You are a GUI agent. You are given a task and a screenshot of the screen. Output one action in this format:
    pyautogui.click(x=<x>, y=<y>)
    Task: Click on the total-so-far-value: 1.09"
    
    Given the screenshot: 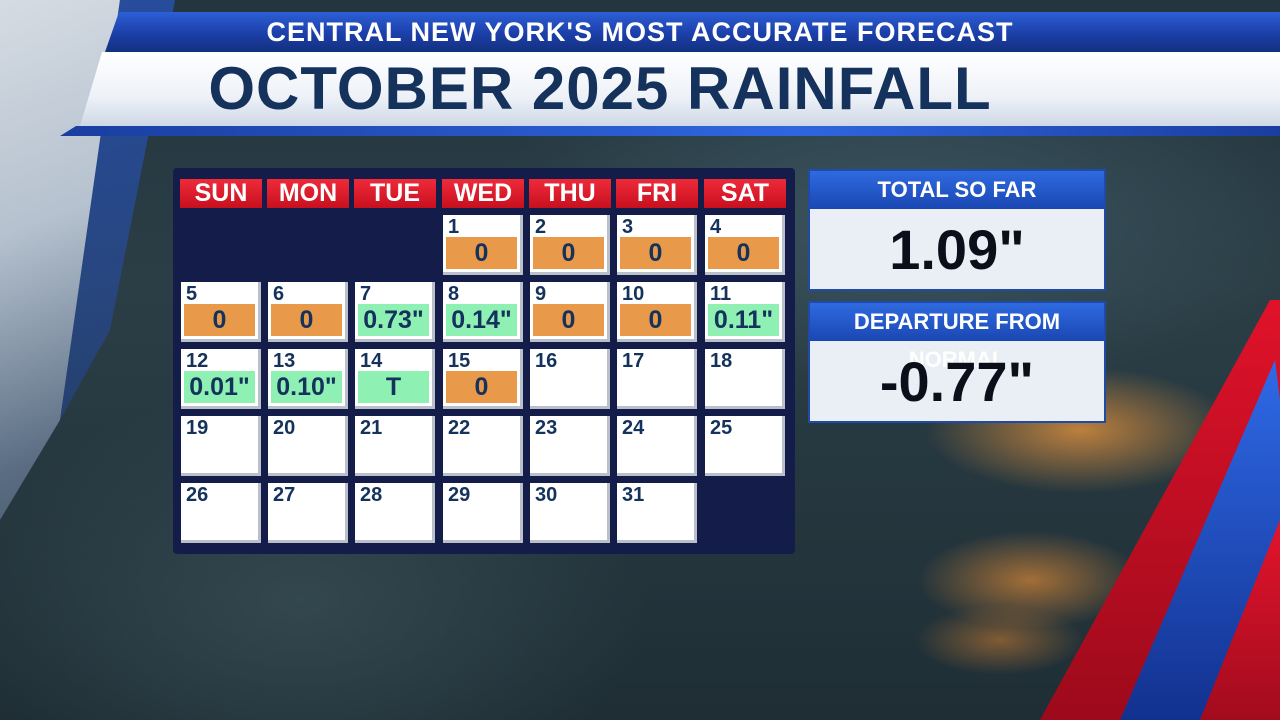 What is the action you would take?
    pyautogui.click(x=957, y=249)
    